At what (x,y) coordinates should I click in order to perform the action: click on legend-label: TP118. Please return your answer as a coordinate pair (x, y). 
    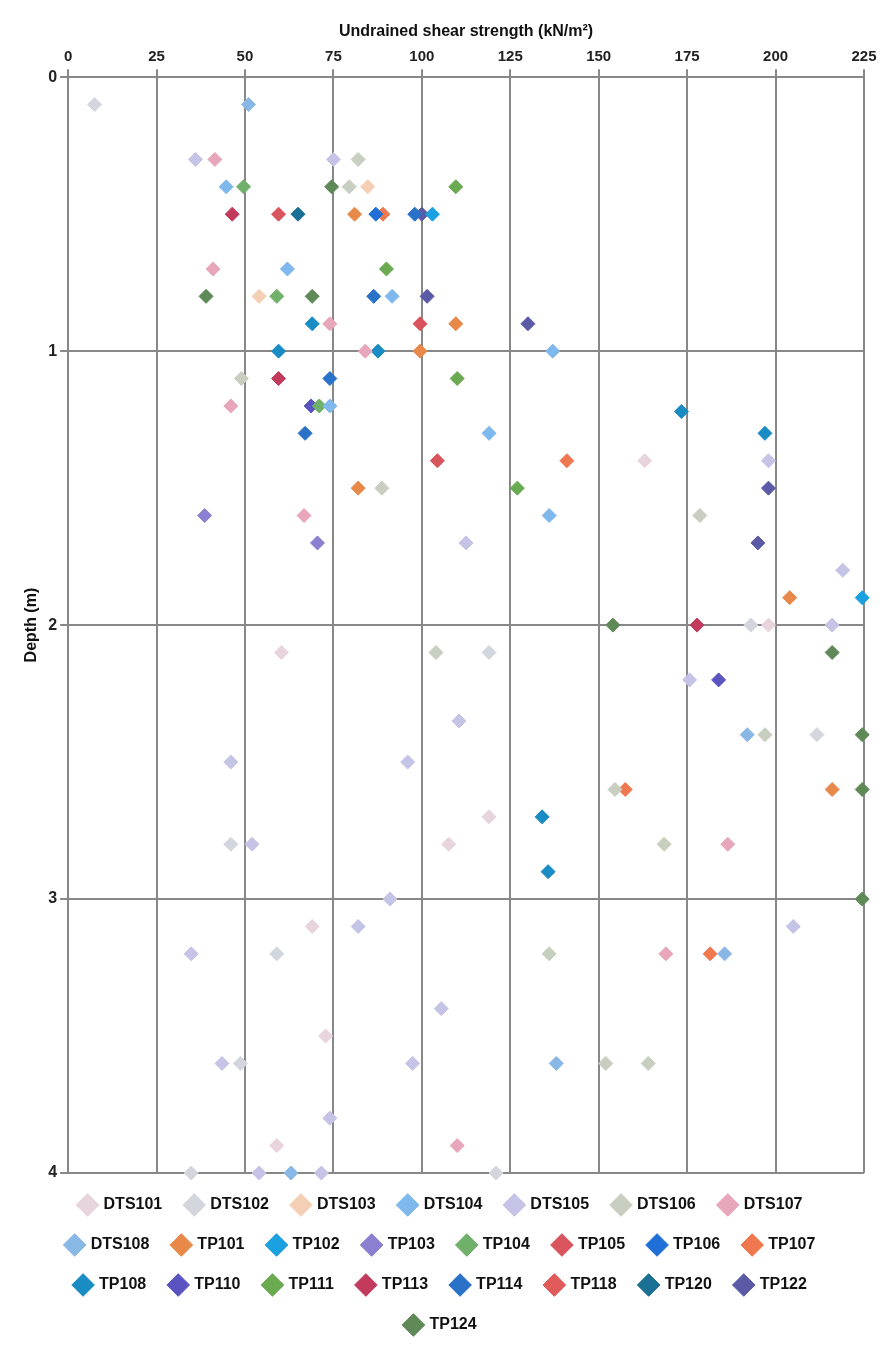
    Looking at the image, I should click on (593, 1284).